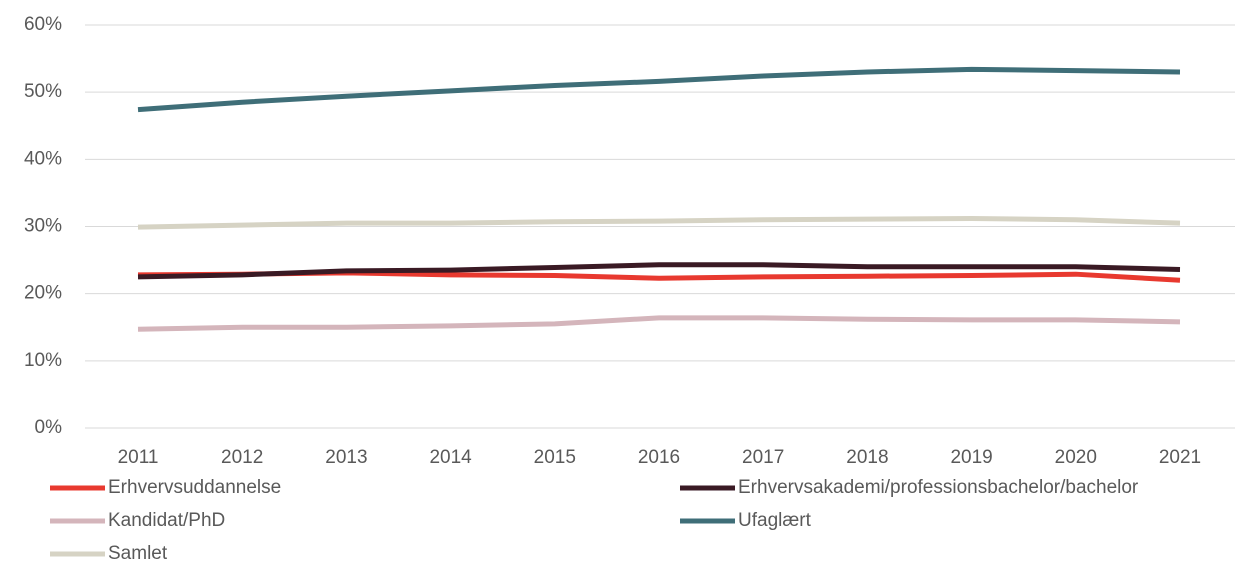 The height and width of the screenshot is (567, 1242). What do you see at coordinates (450, 457) in the screenshot?
I see `x-tick-label: 2014` at bounding box center [450, 457].